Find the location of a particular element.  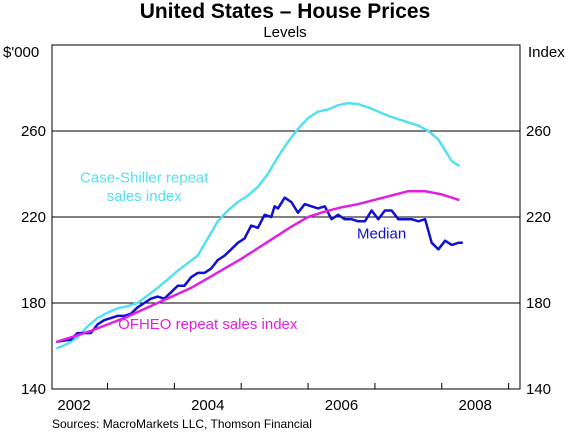

chart-title: United States – House Prices is located at coordinates (285, 11).